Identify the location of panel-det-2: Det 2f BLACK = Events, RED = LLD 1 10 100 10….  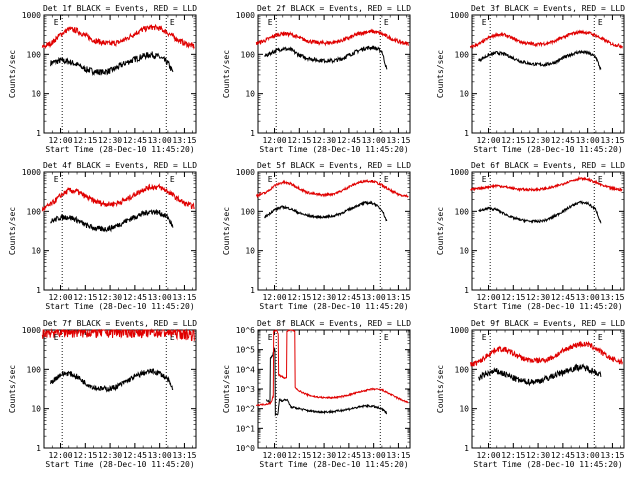
(316, 79).